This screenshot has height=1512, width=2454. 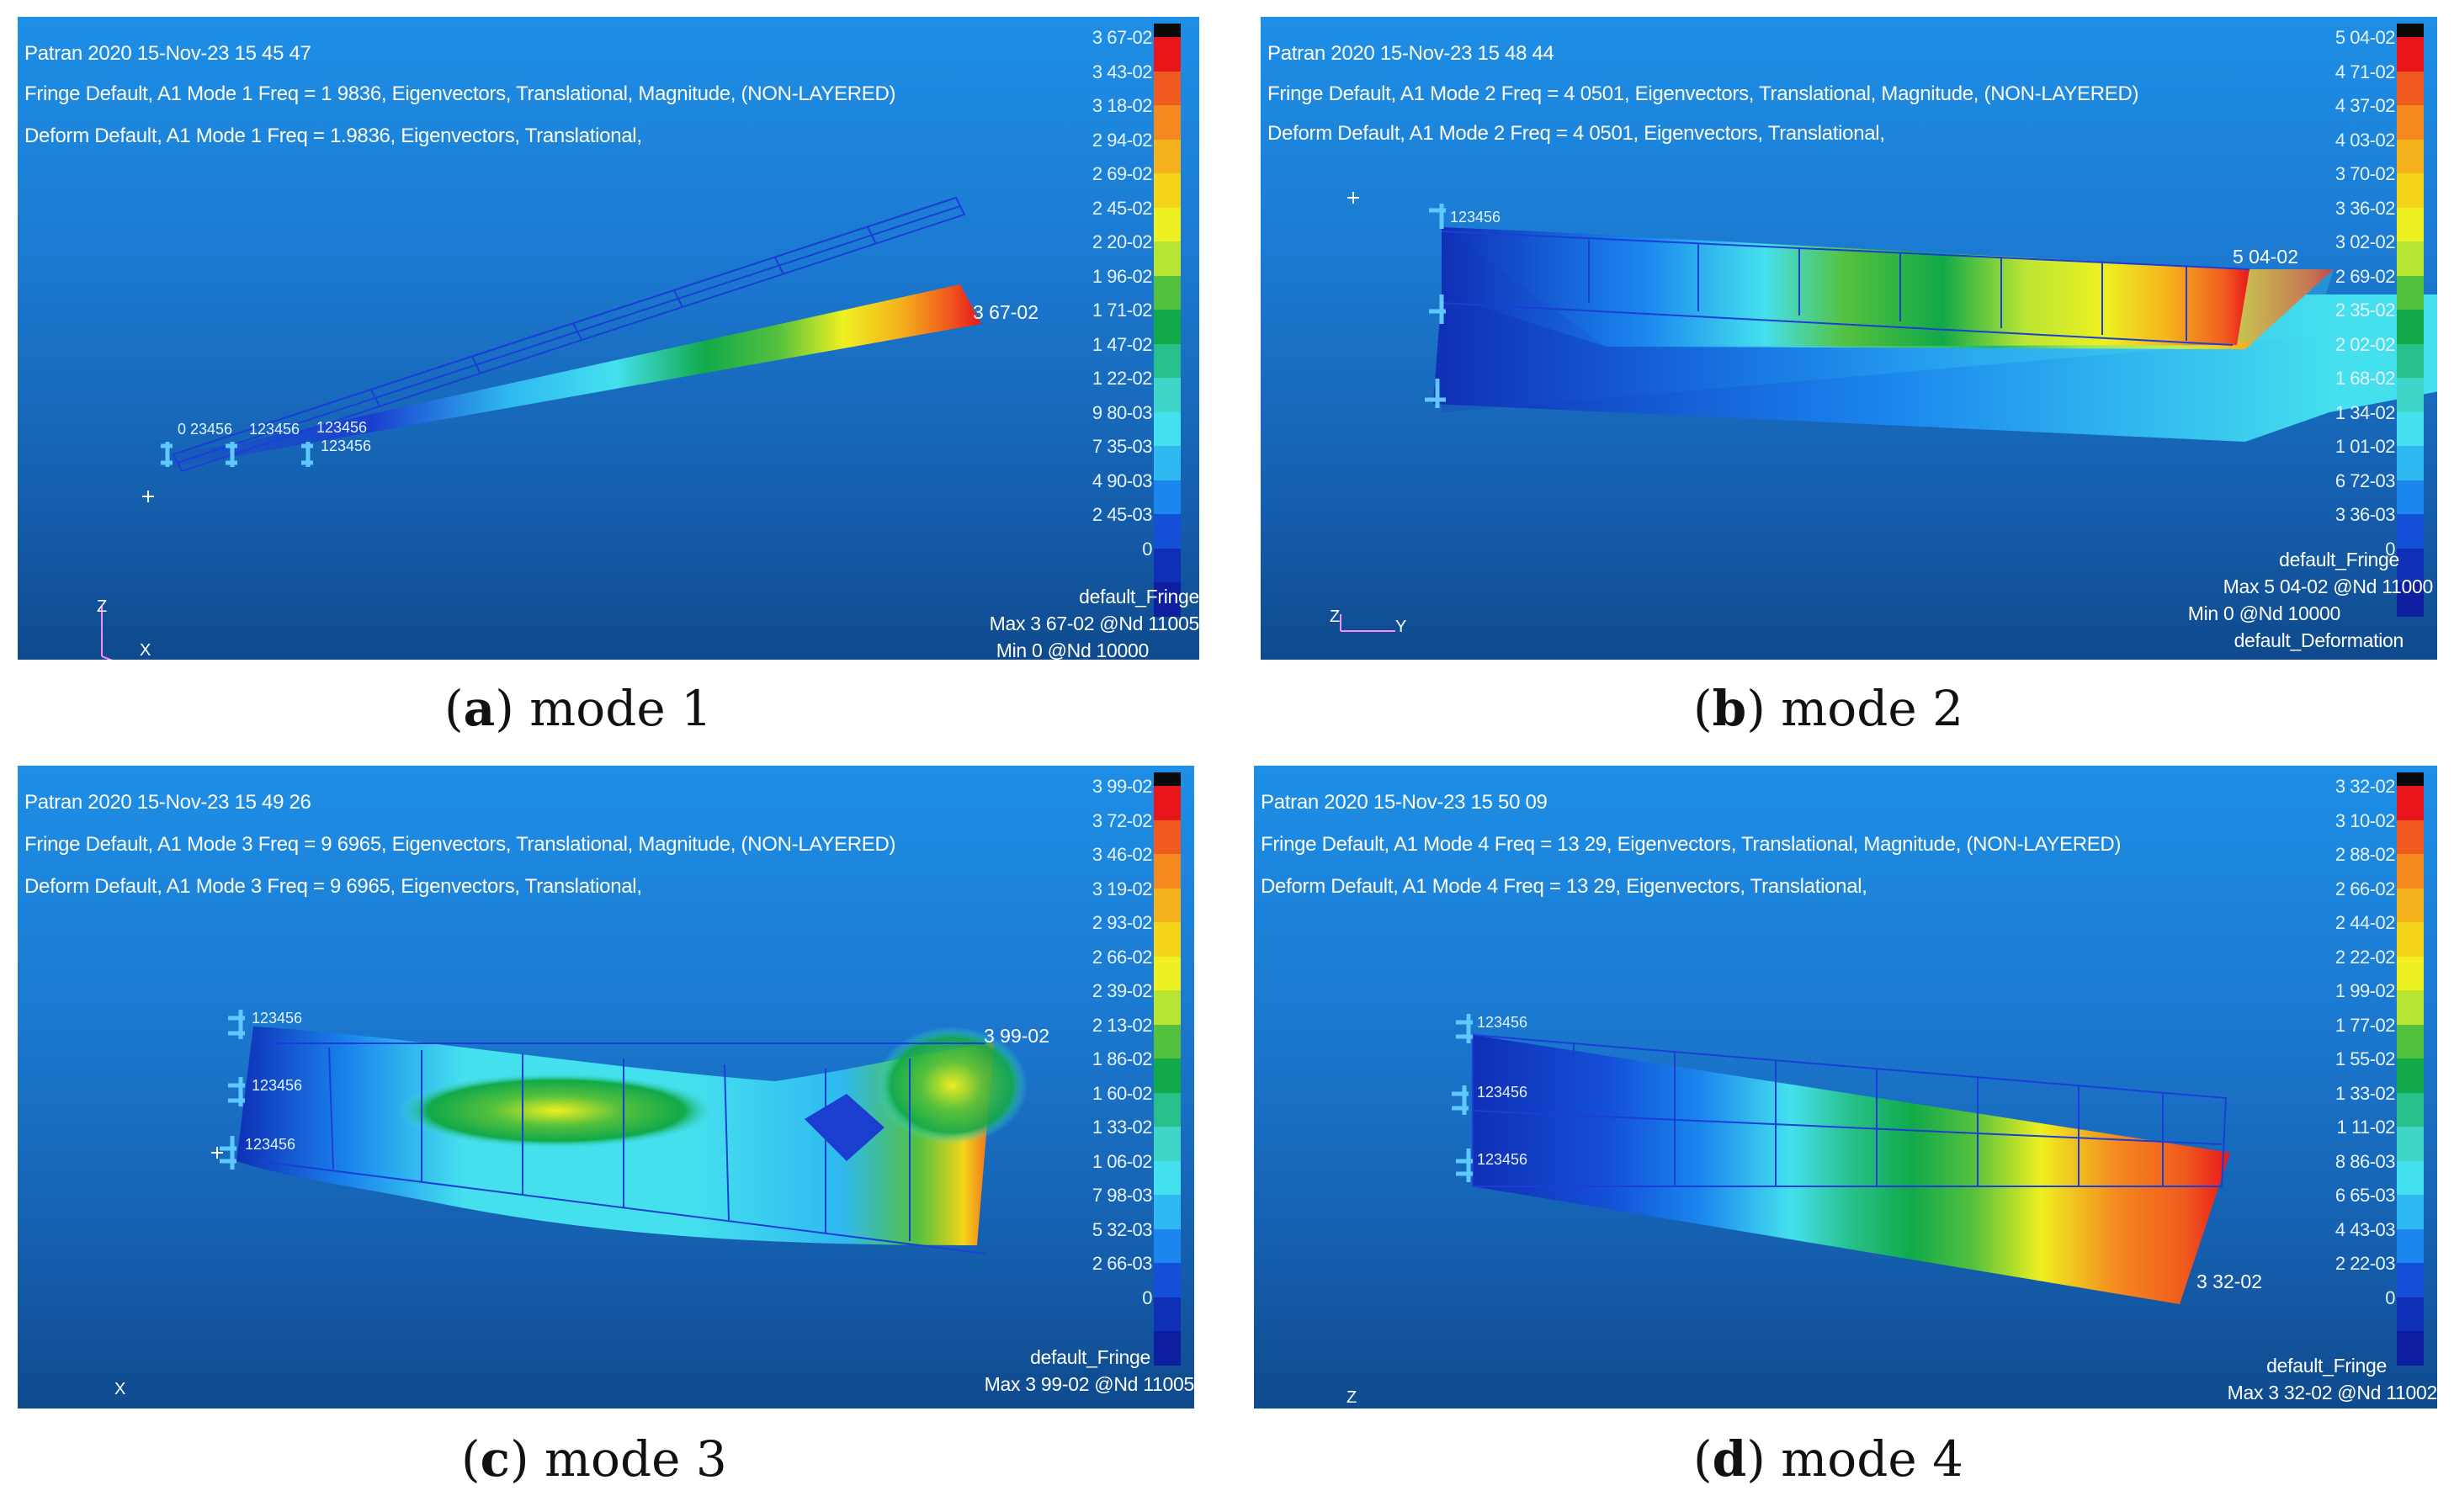 What do you see at coordinates (1017, 1036) in the screenshot?
I see `max-value-tag: 3 99-02` at bounding box center [1017, 1036].